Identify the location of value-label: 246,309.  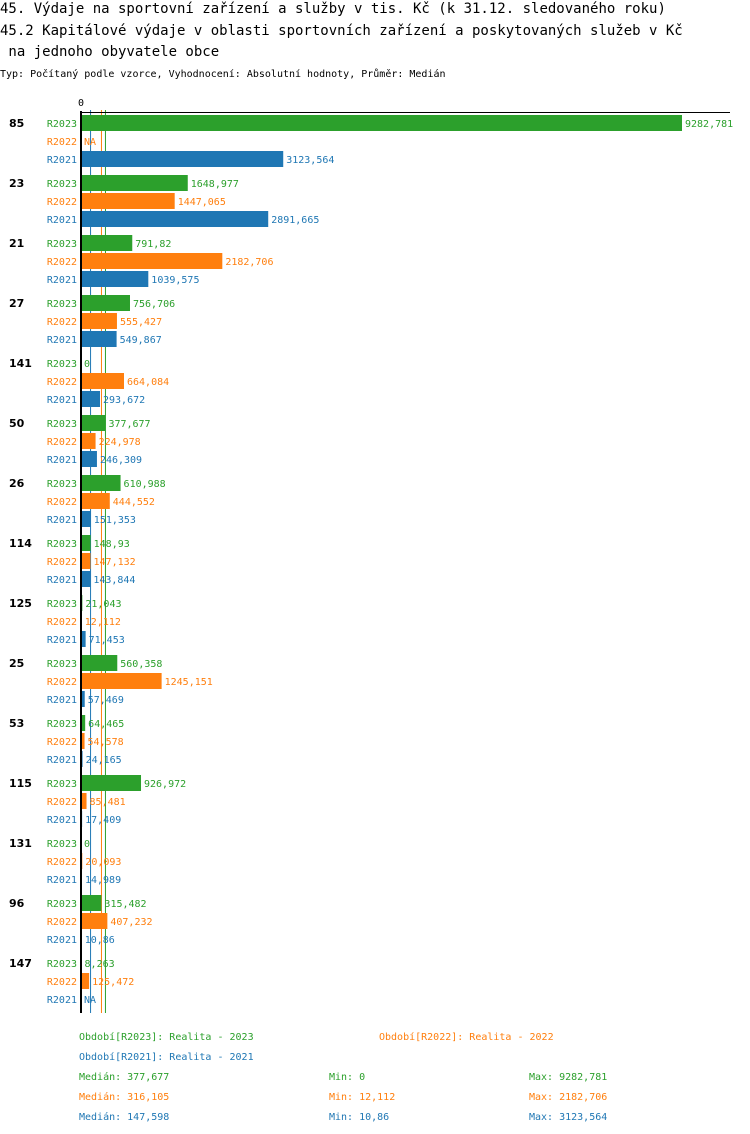
(121, 460).